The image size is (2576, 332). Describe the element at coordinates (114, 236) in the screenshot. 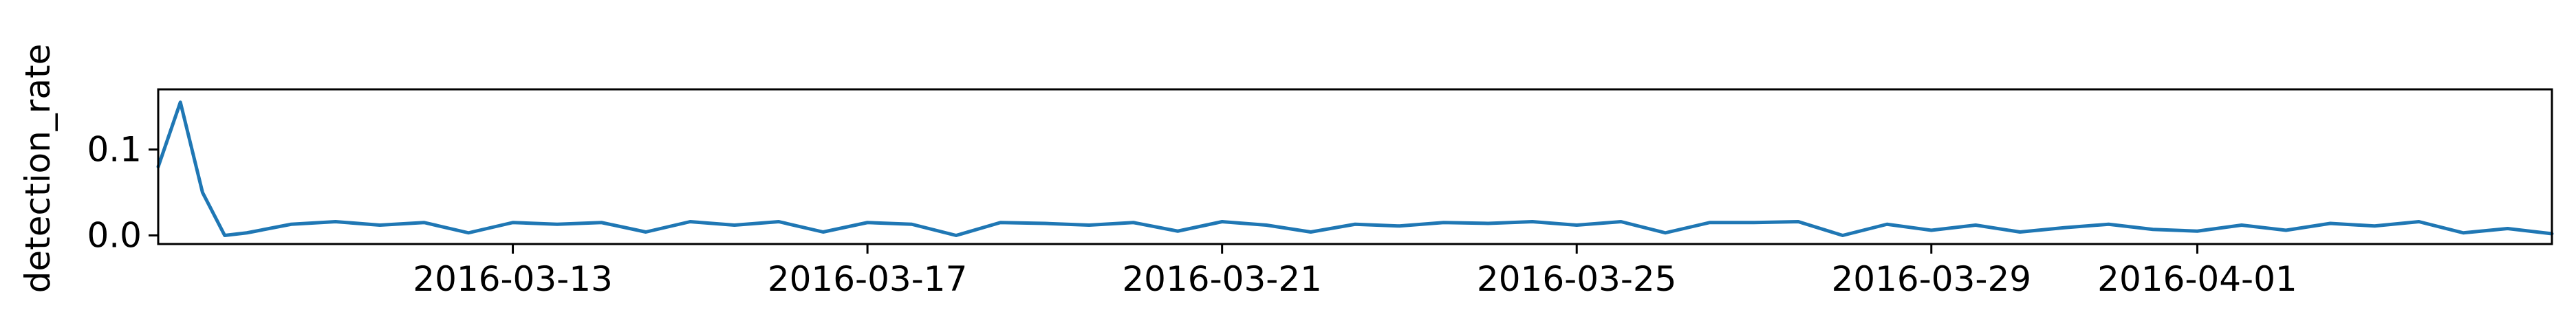

I see `y-tick-label-0: 0.0` at that location.